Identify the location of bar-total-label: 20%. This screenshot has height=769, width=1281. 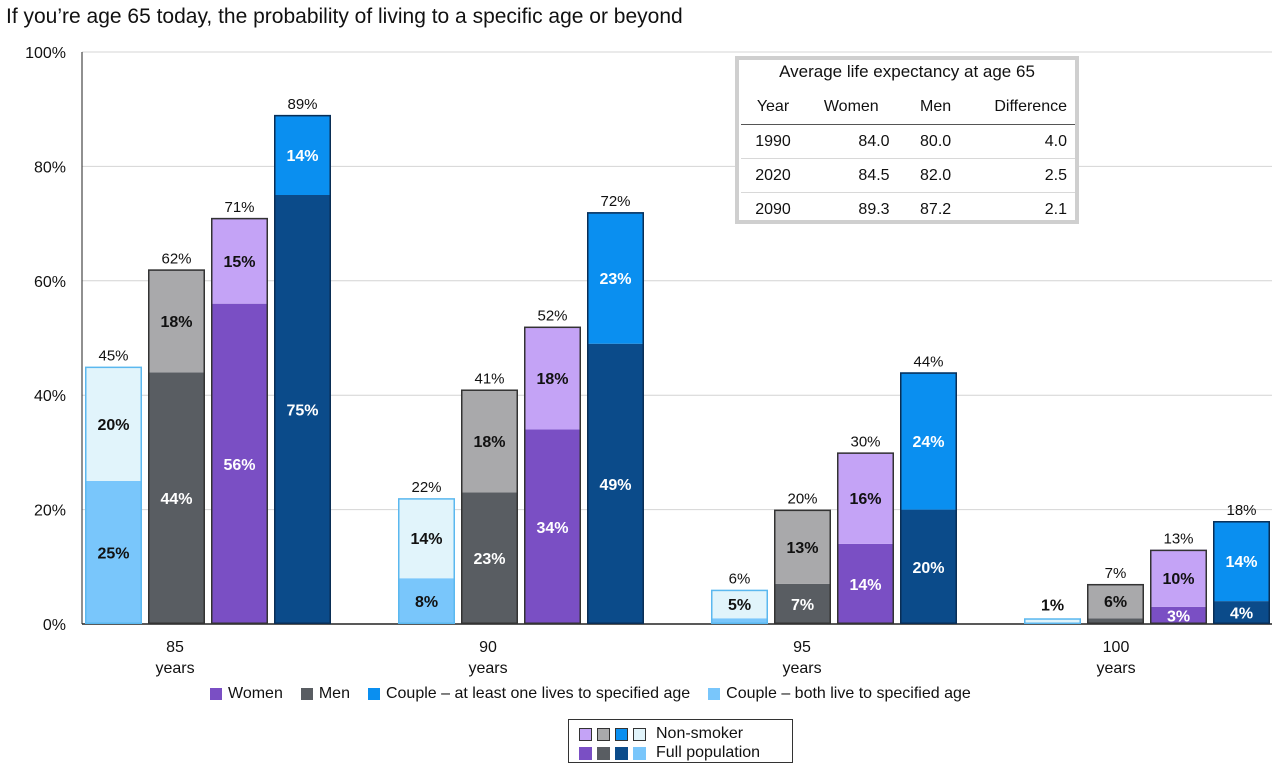
(802, 499).